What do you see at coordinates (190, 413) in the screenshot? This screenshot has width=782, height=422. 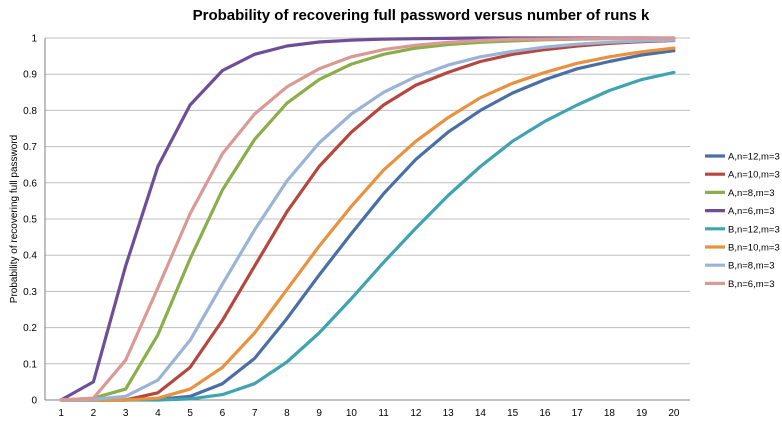 I see `x-tick-label: 5` at bounding box center [190, 413].